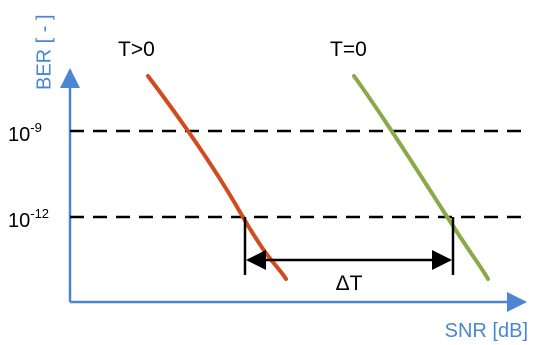  I want to click on curve-label-t-greater-than-zero: T>0, so click(136, 49).